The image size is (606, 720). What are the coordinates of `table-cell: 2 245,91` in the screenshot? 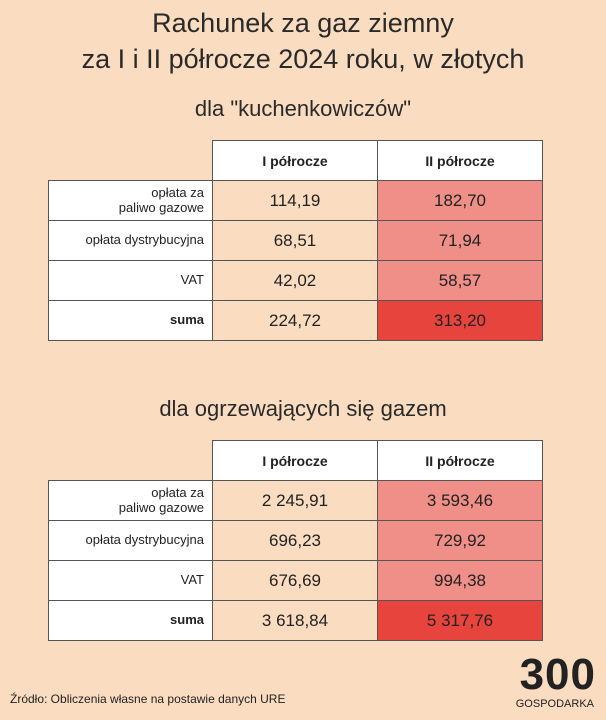 It's located at (295, 500).